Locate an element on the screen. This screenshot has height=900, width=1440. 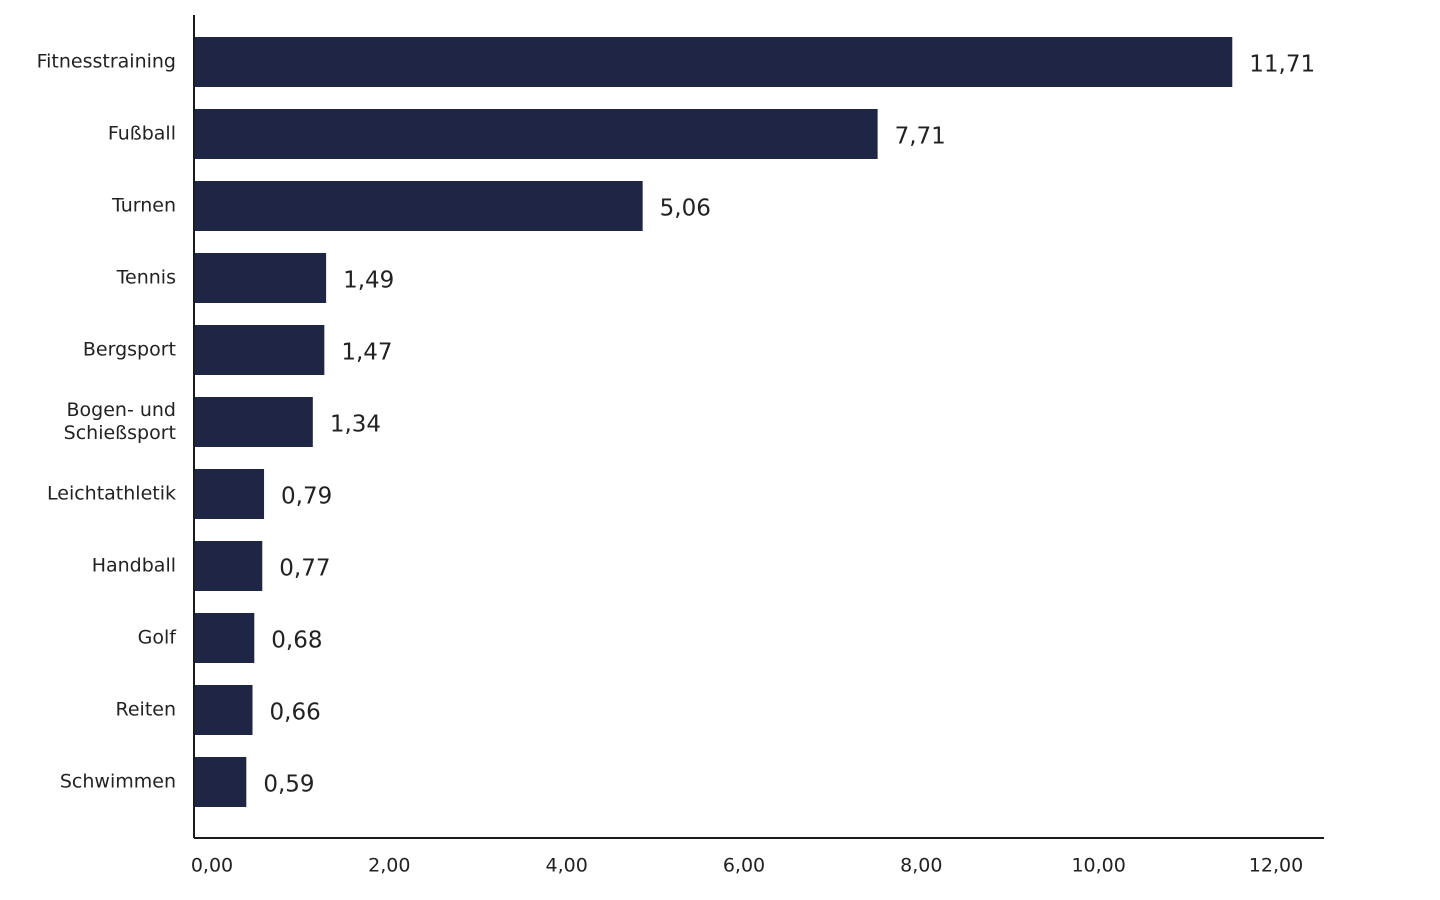
bar-value-label: 0,77 is located at coordinates (304, 569).